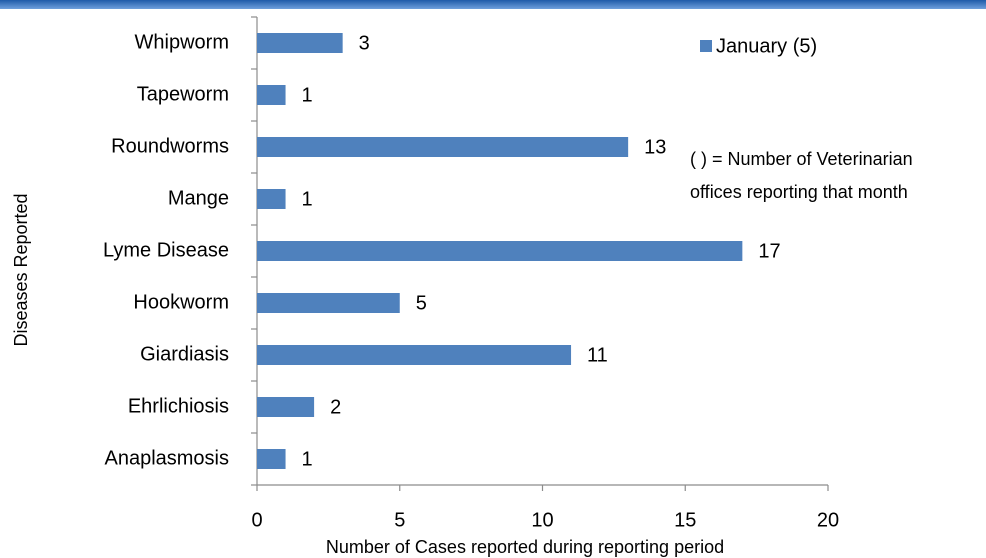 The width and height of the screenshot is (986, 558). Describe the element at coordinates (706, 46) in the screenshot. I see `legend-swatch` at that location.